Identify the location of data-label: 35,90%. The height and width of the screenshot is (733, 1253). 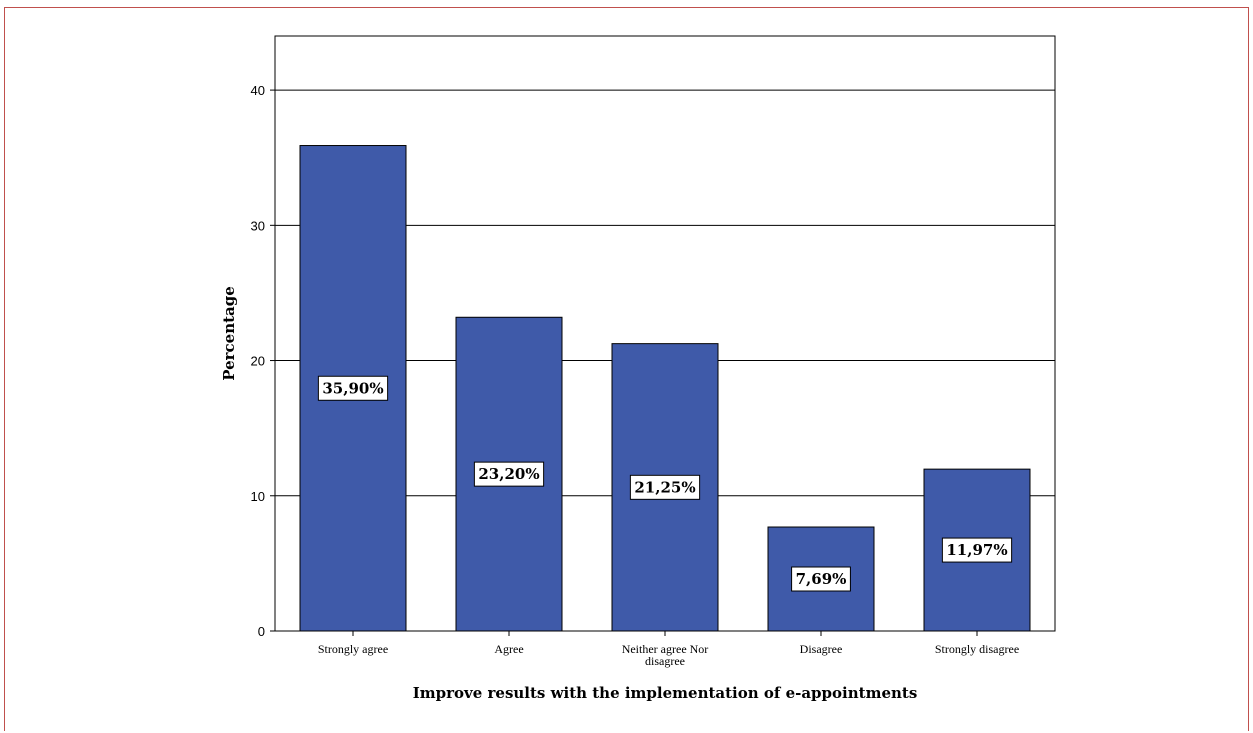
(353, 388).